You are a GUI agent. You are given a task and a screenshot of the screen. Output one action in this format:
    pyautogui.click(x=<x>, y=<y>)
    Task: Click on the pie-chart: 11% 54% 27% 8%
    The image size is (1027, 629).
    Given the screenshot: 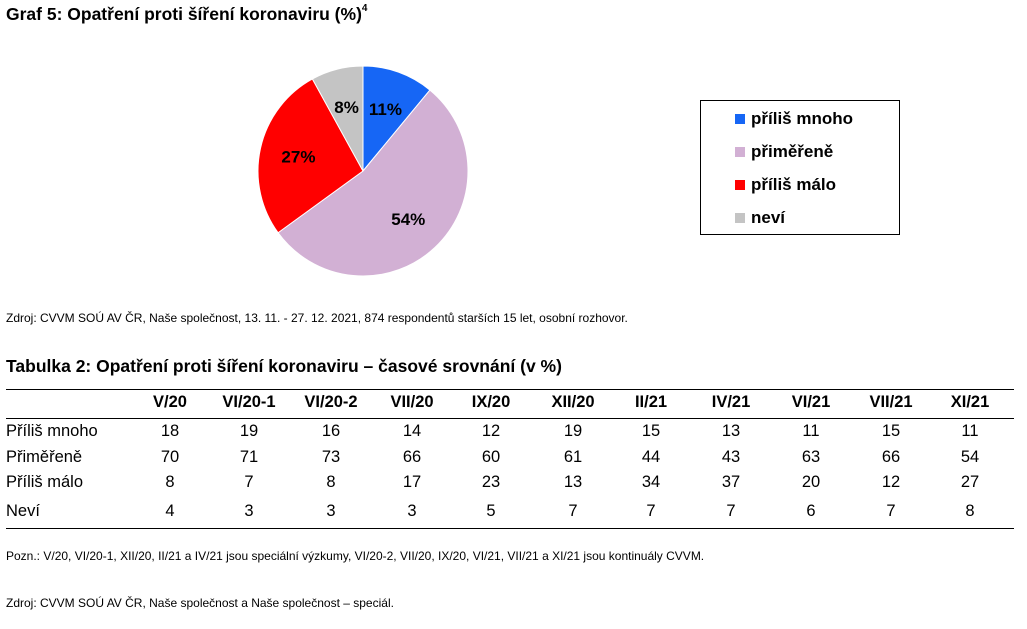 What is the action you would take?
    pyautogui.click(x=363, y=171)
    